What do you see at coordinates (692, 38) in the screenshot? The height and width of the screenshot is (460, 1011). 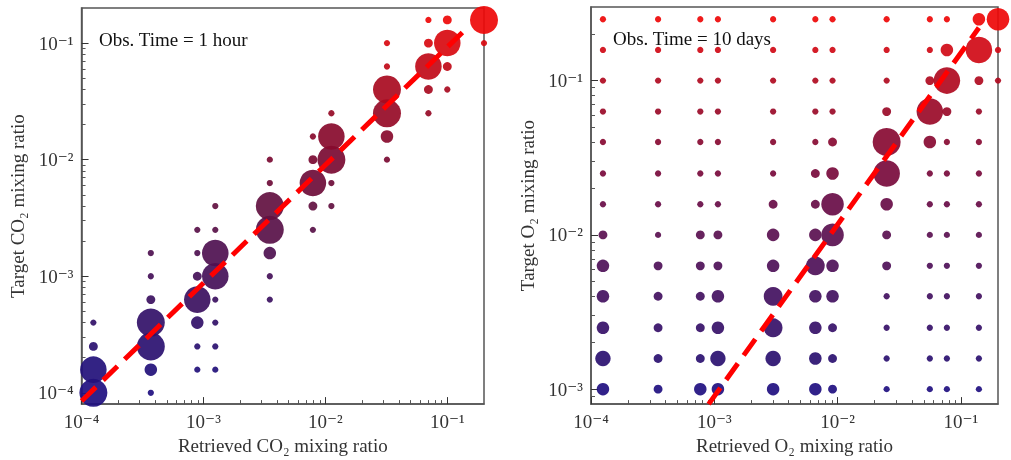 I see `annotation: Obs. Time = 10 days` at bounding box center [692, 38].